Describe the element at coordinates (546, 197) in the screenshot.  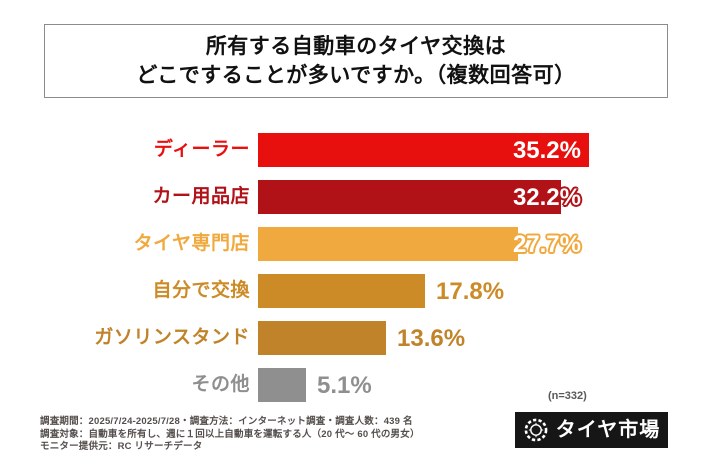
I see `value-label: 32.2%` at that location.